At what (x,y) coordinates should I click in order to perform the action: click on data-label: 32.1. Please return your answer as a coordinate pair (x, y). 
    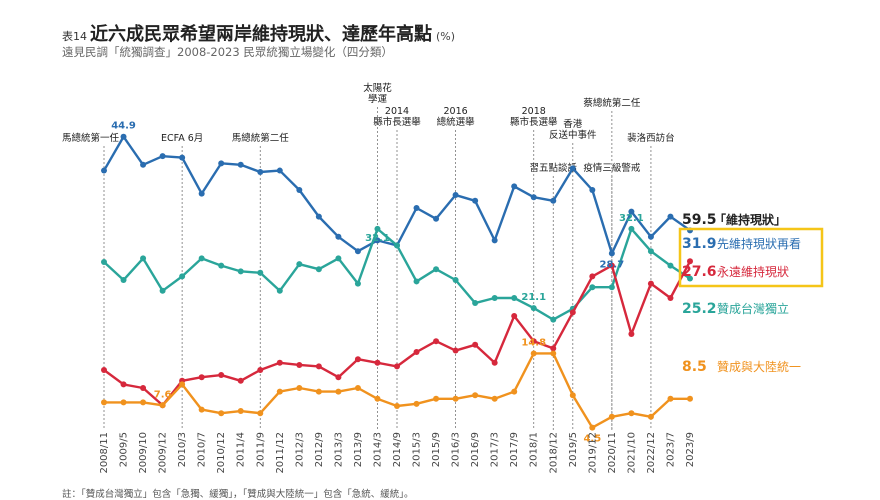
    Looking at the image, I should click on (631, 218).